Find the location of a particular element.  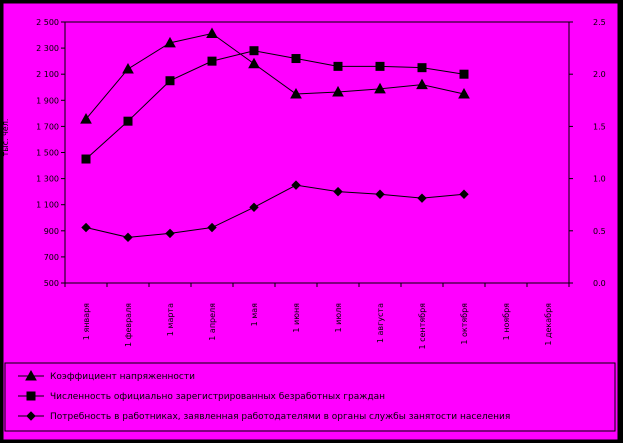

y-left-tick-label: 700 is located at coordinates (51, 257).